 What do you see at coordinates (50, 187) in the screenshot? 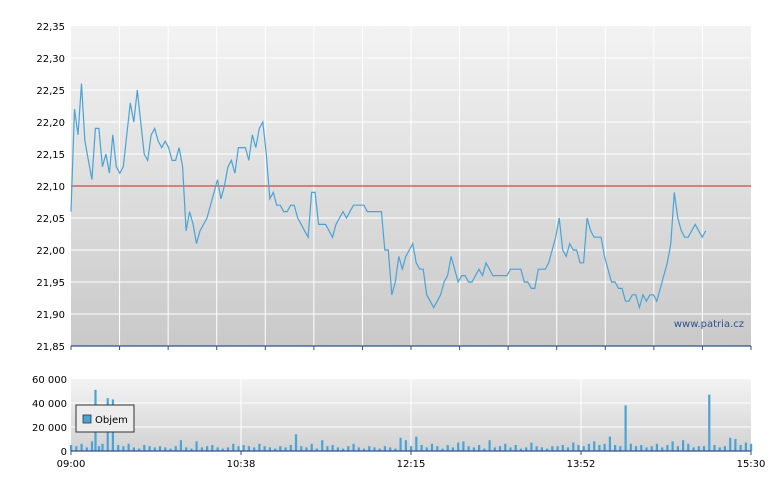
I see `price-y-tick-label: 22,10` at bounding box center [50, 187].